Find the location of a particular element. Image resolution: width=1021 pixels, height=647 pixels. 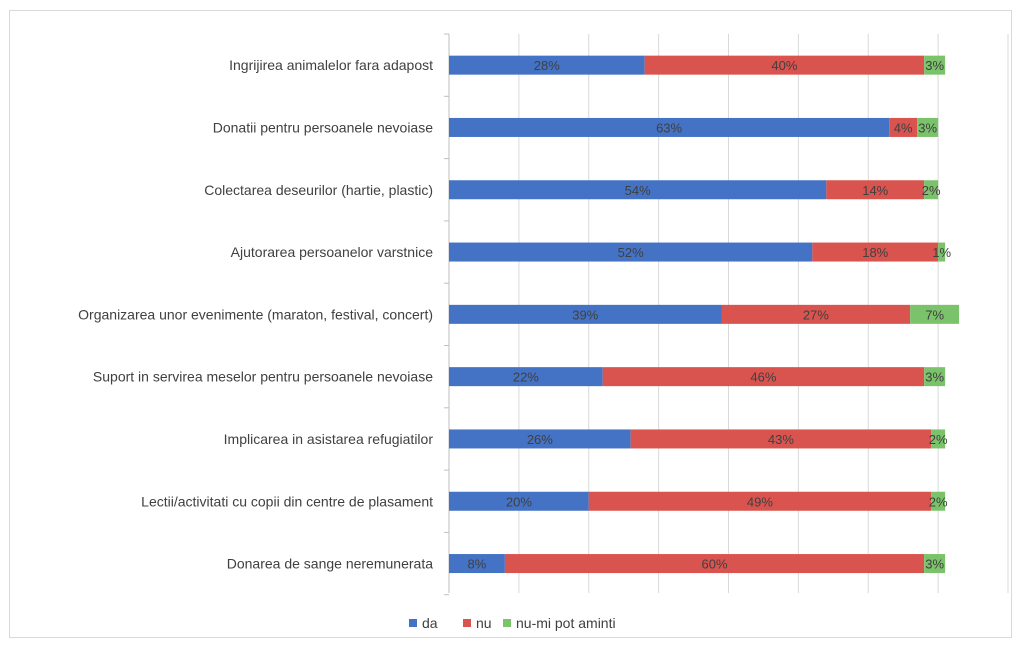

data-label: 39% is located at coordinates (585, 314).